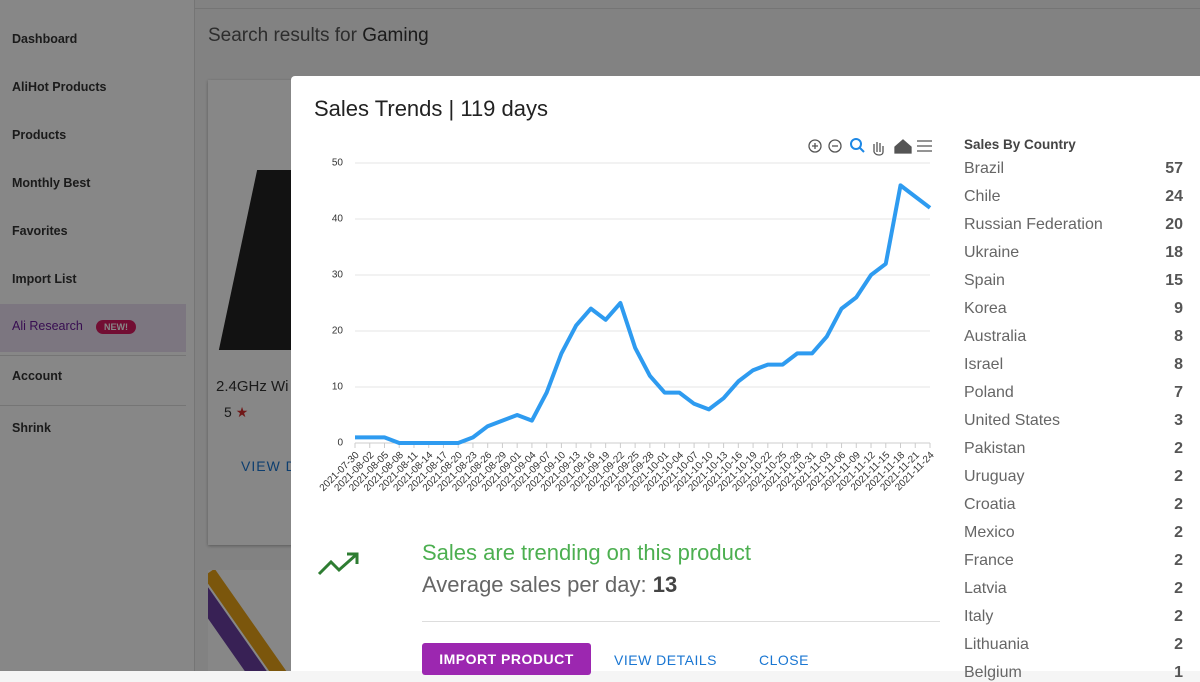  Describe the element at coordinates (985, 308) in the screenshot. I see `country-name: Korea` at that location.